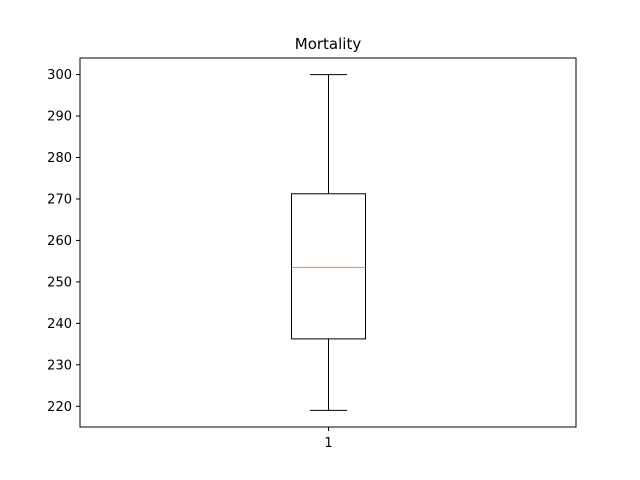  What do you see at coordinates (59, 365) in the screenshot?
I see `y-tick-label: 230` at bounding box center [59, 365].